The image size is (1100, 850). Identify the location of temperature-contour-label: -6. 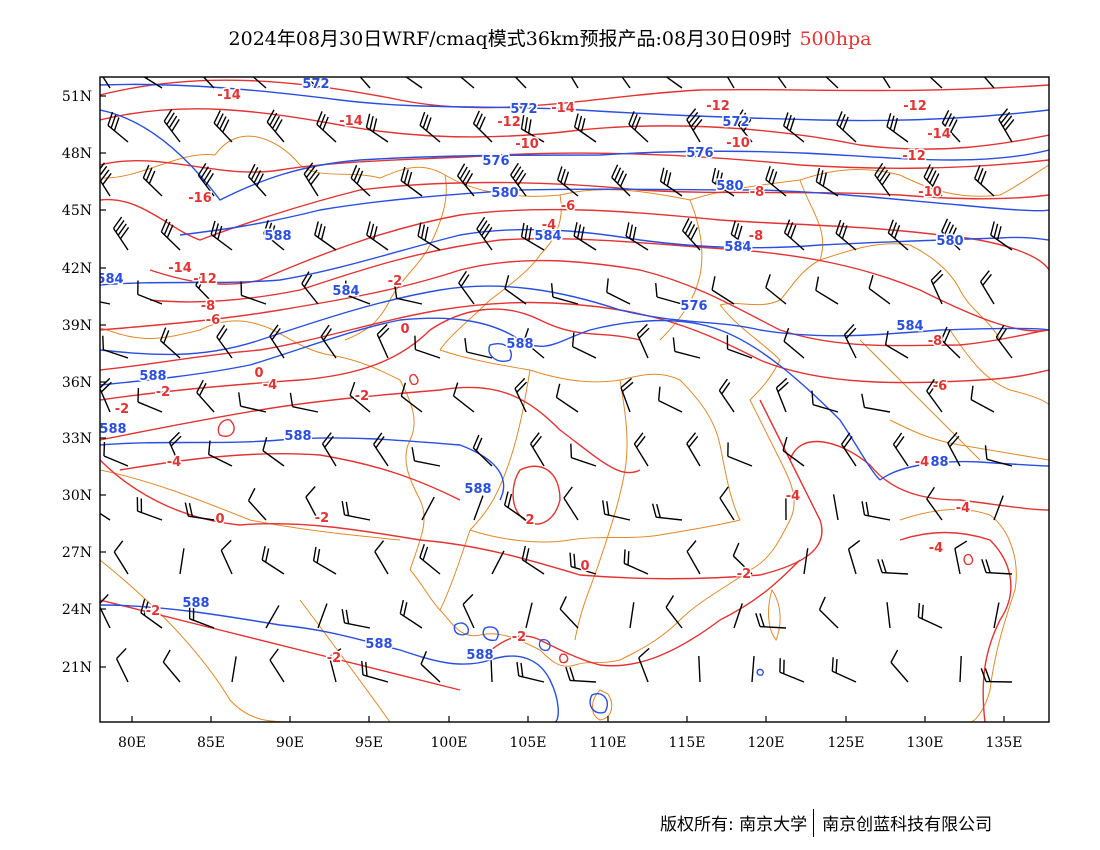
(568, 206).